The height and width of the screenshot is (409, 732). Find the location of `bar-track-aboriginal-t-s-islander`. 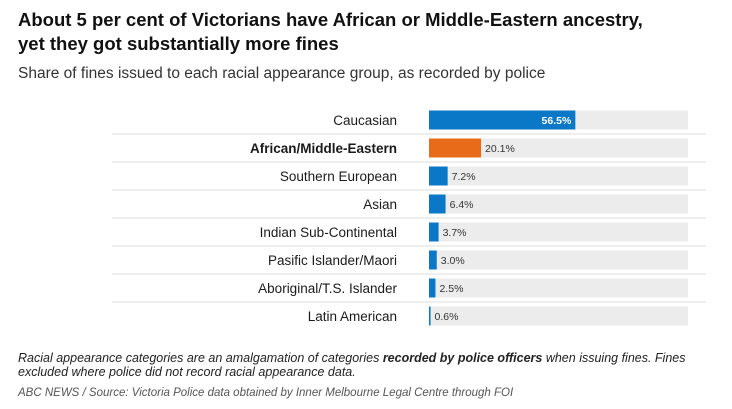

bar-track-aboriginal-t-s-islander is located at coordinates (558, 288).